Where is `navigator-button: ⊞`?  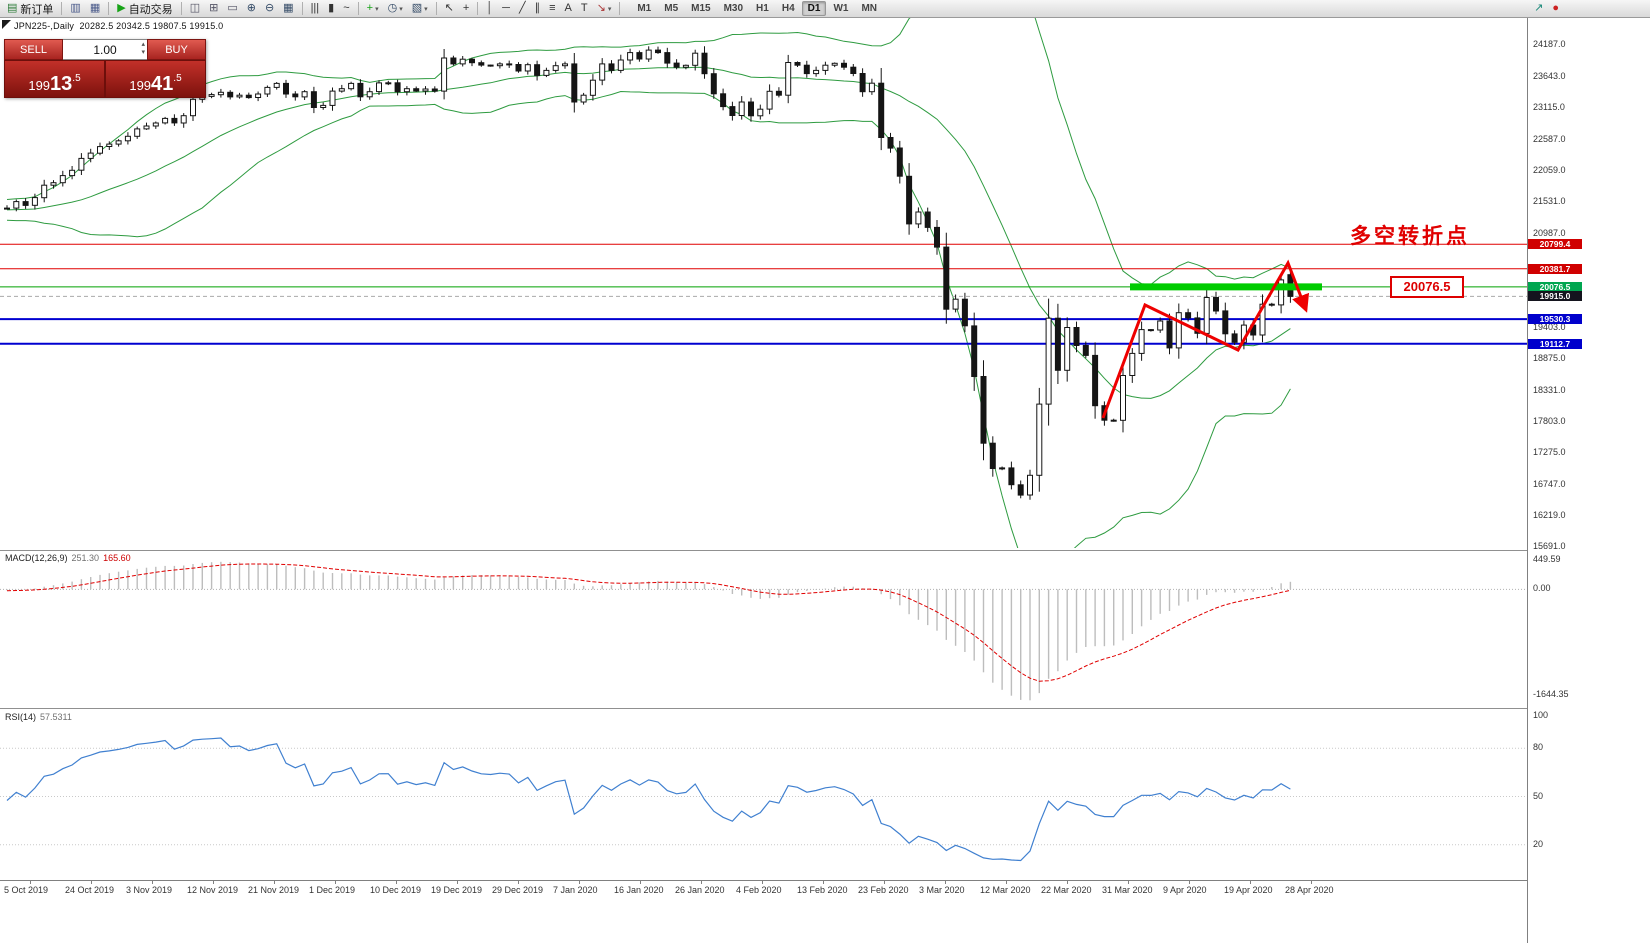 navigator-button: ⊞ is located at coordinates (213, 9).